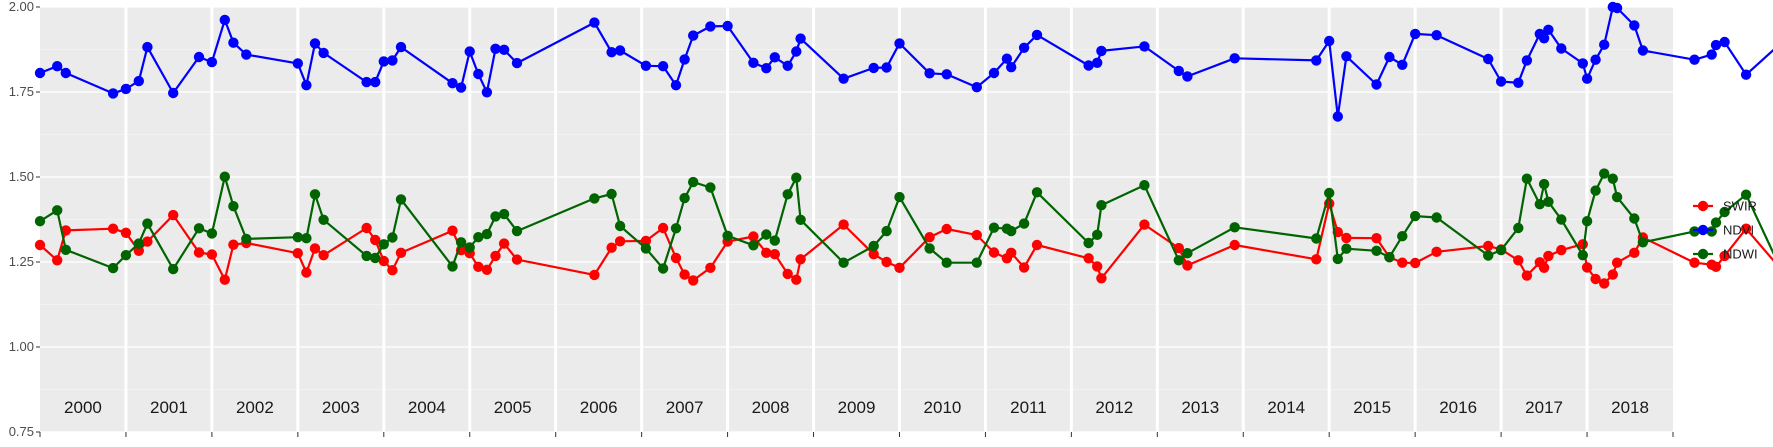 The width and height of the screenshot is (1773, 447). Describe the element at coordinates (255, 407) in the screenshot. I see `year-label: 2002` at that location.